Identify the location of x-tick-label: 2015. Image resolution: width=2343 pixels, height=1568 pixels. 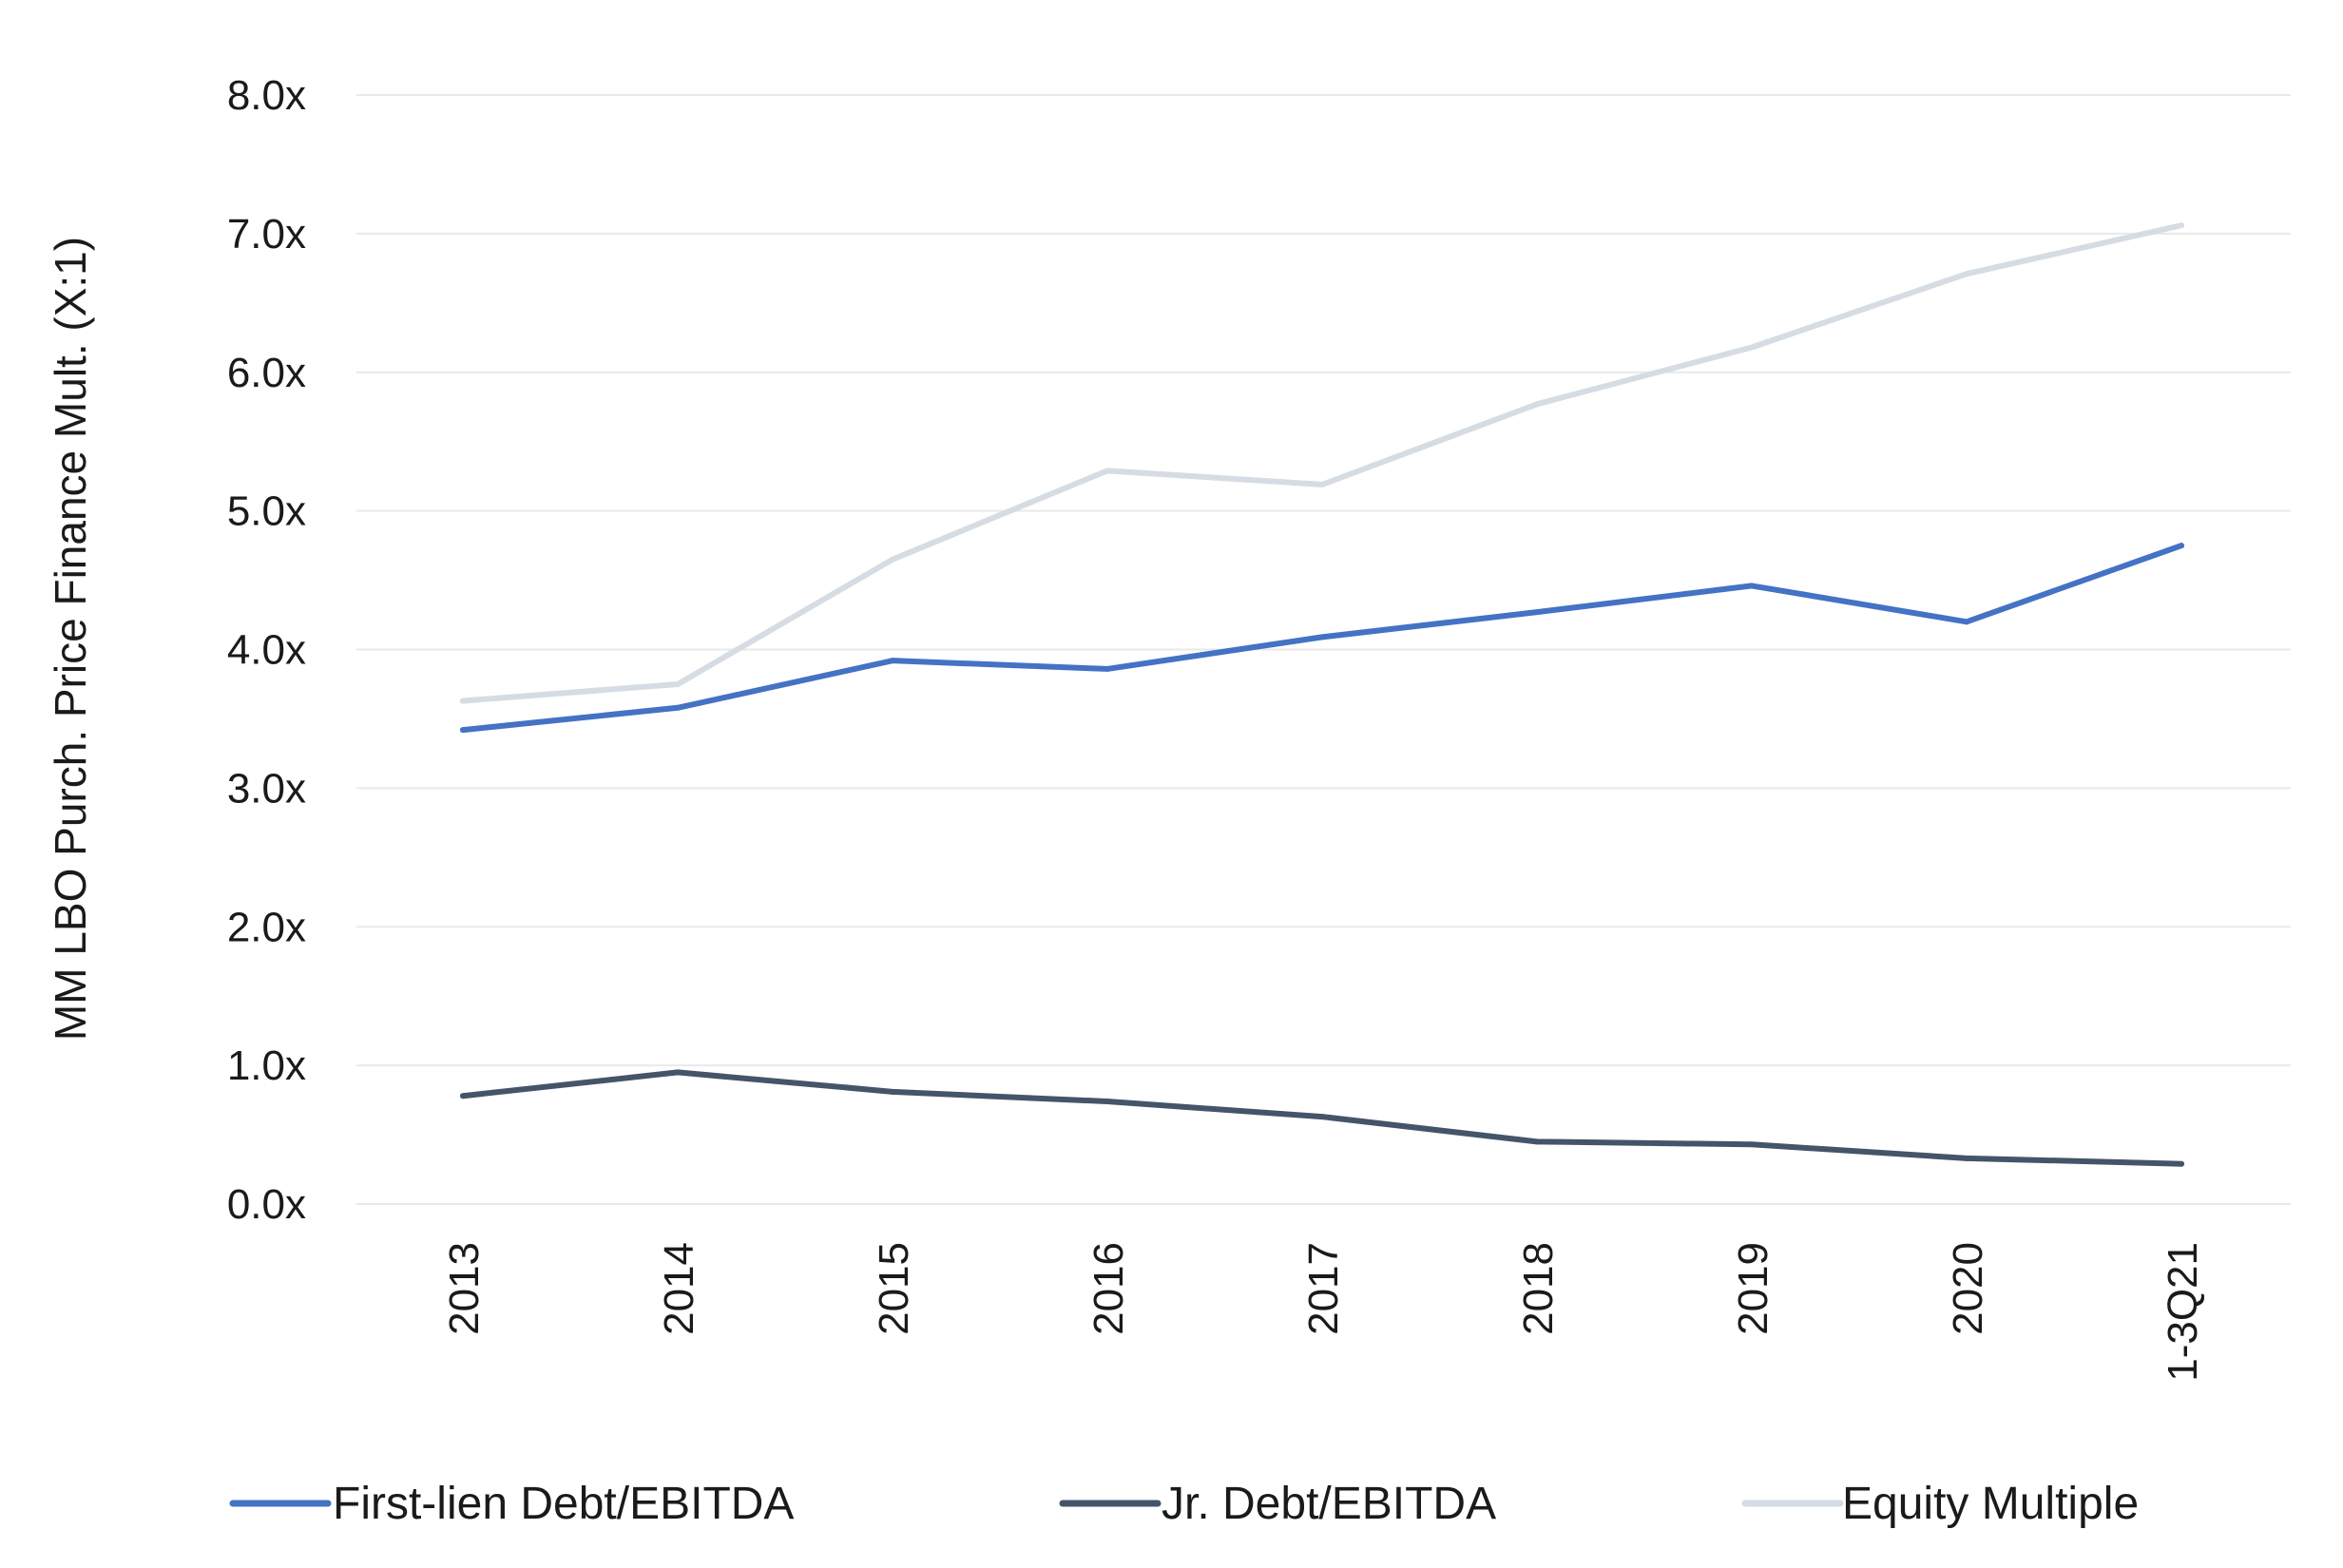
(894, 1289).